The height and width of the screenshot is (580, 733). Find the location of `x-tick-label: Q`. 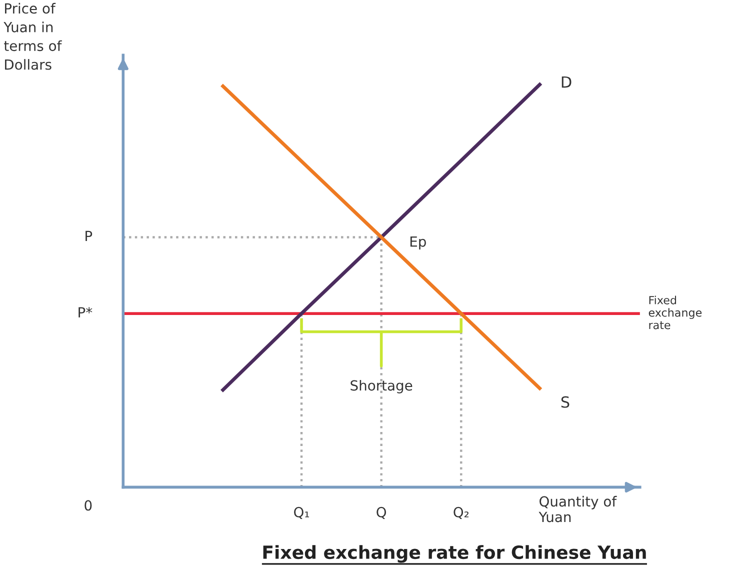

x-tick-label: Q is located at coordinates (381, 512).